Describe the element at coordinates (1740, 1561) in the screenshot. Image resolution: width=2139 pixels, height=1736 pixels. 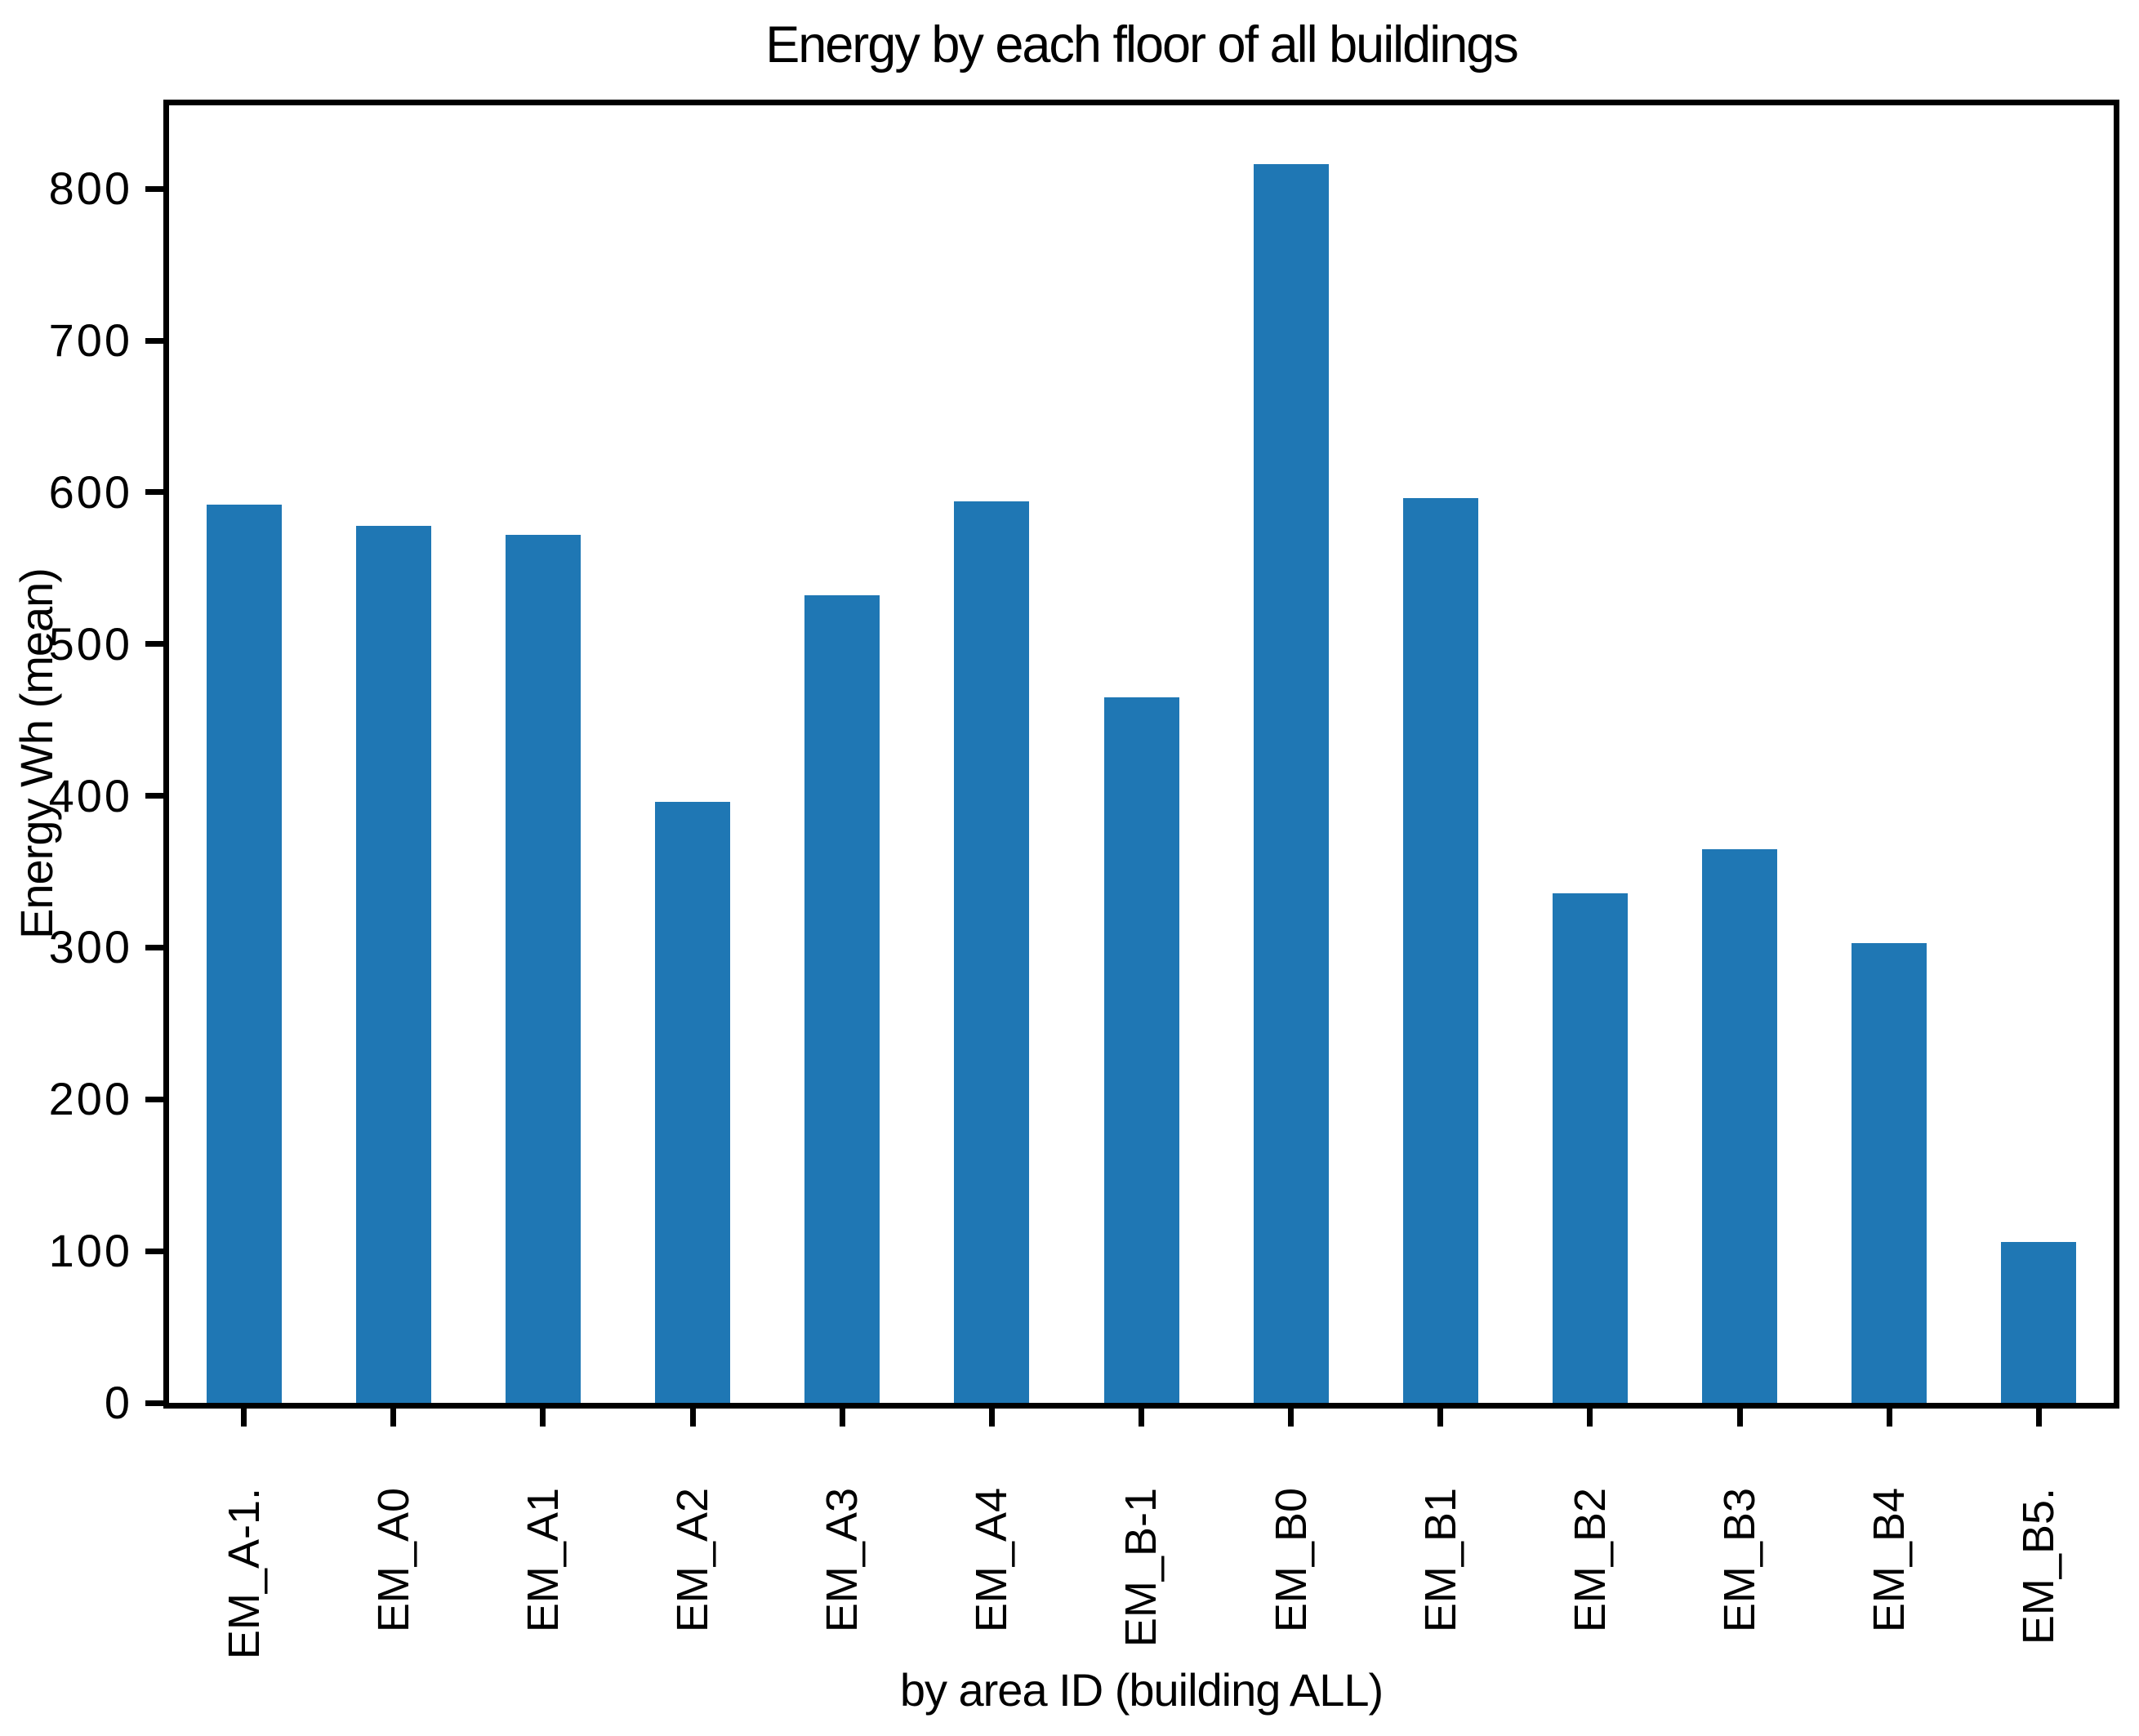
I see `x-tick-label: EM_B3` at that location.